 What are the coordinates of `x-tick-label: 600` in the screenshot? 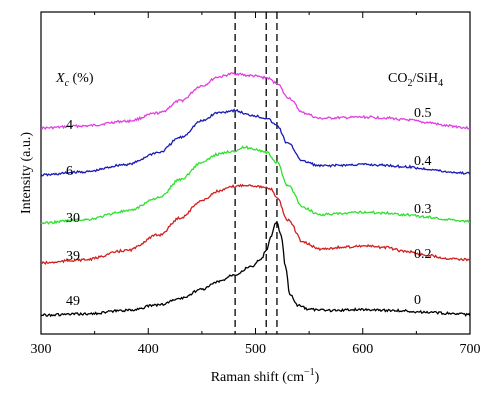 It's located at (362, 349).